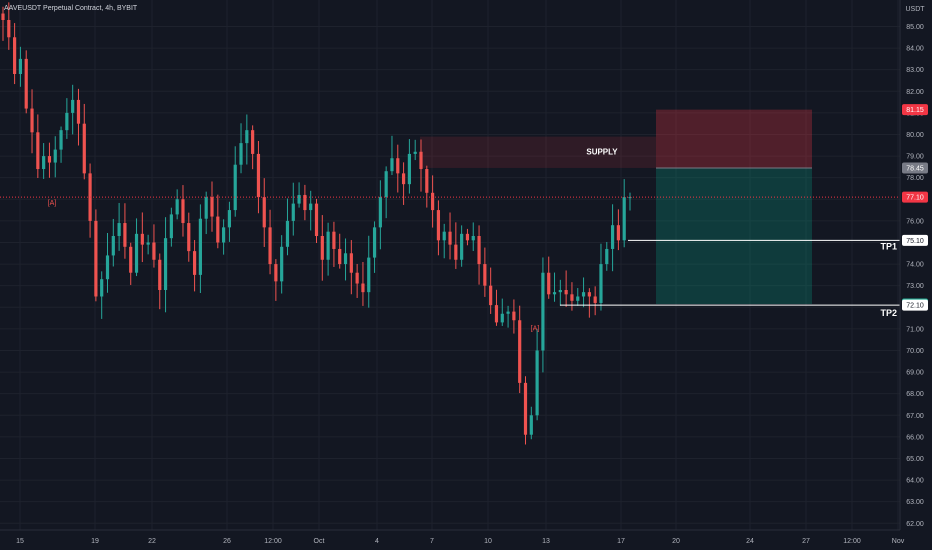  Describe the element at coordinates (734, 236) in the screenshot. I see `take-profit-zone` at that location.